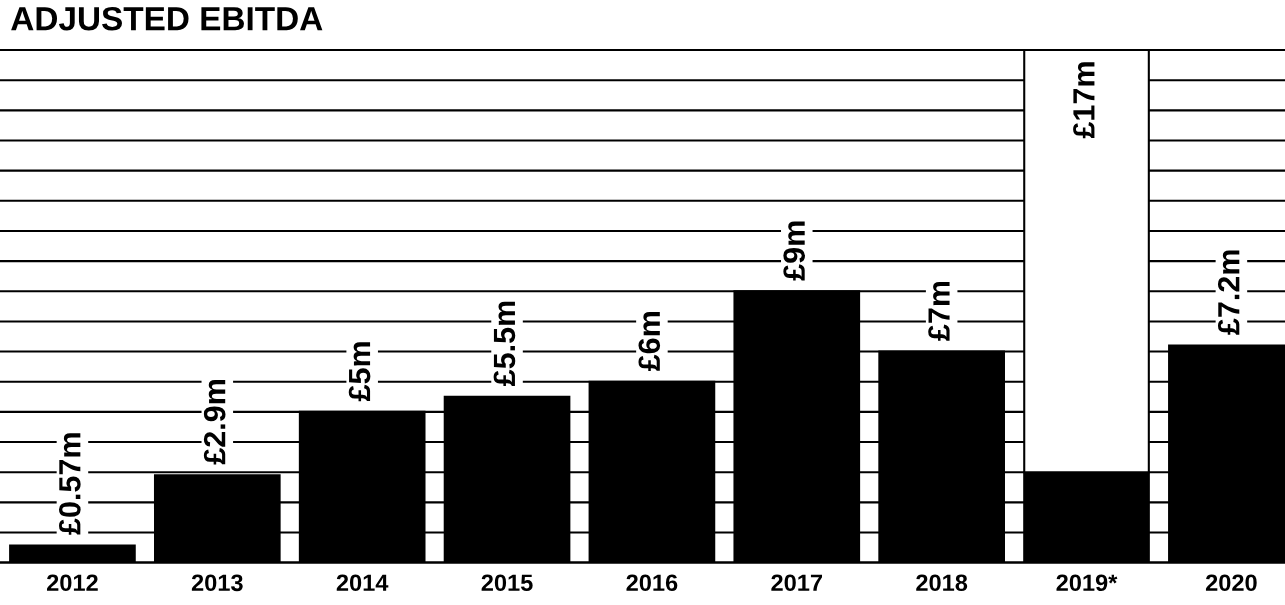 Image resolution: width=1285 pixels, height=605 pixels. Describe the element at coordinates (504, 344) in the screenshot. I see `data-label: £5.5m` at that location.